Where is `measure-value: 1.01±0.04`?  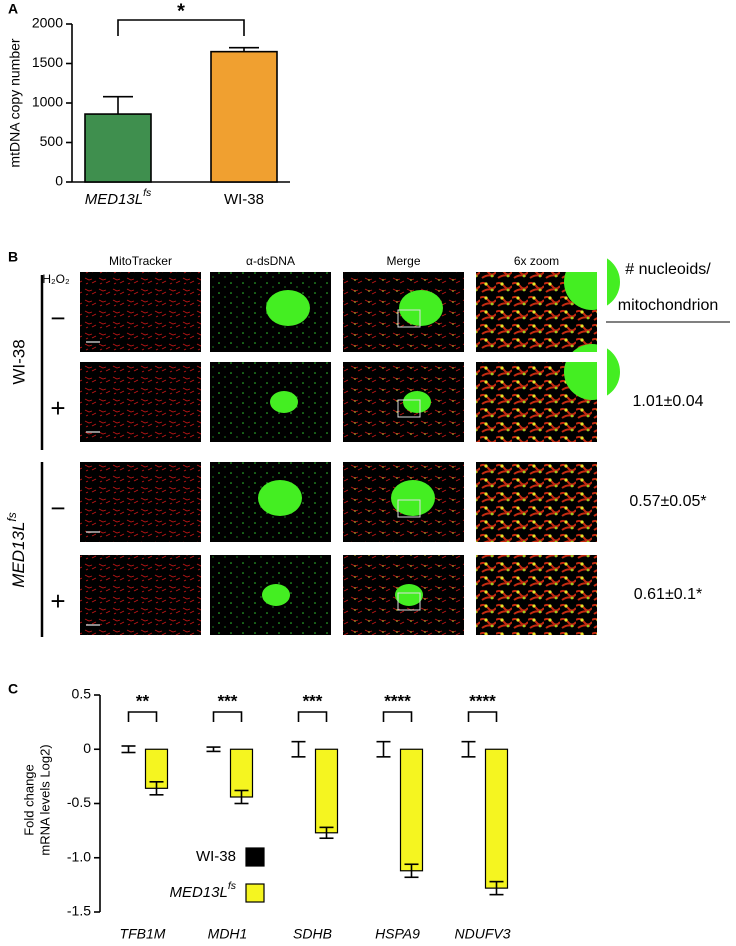 measure-value: 1.01±0.04 is located at coordinates (667, 401).